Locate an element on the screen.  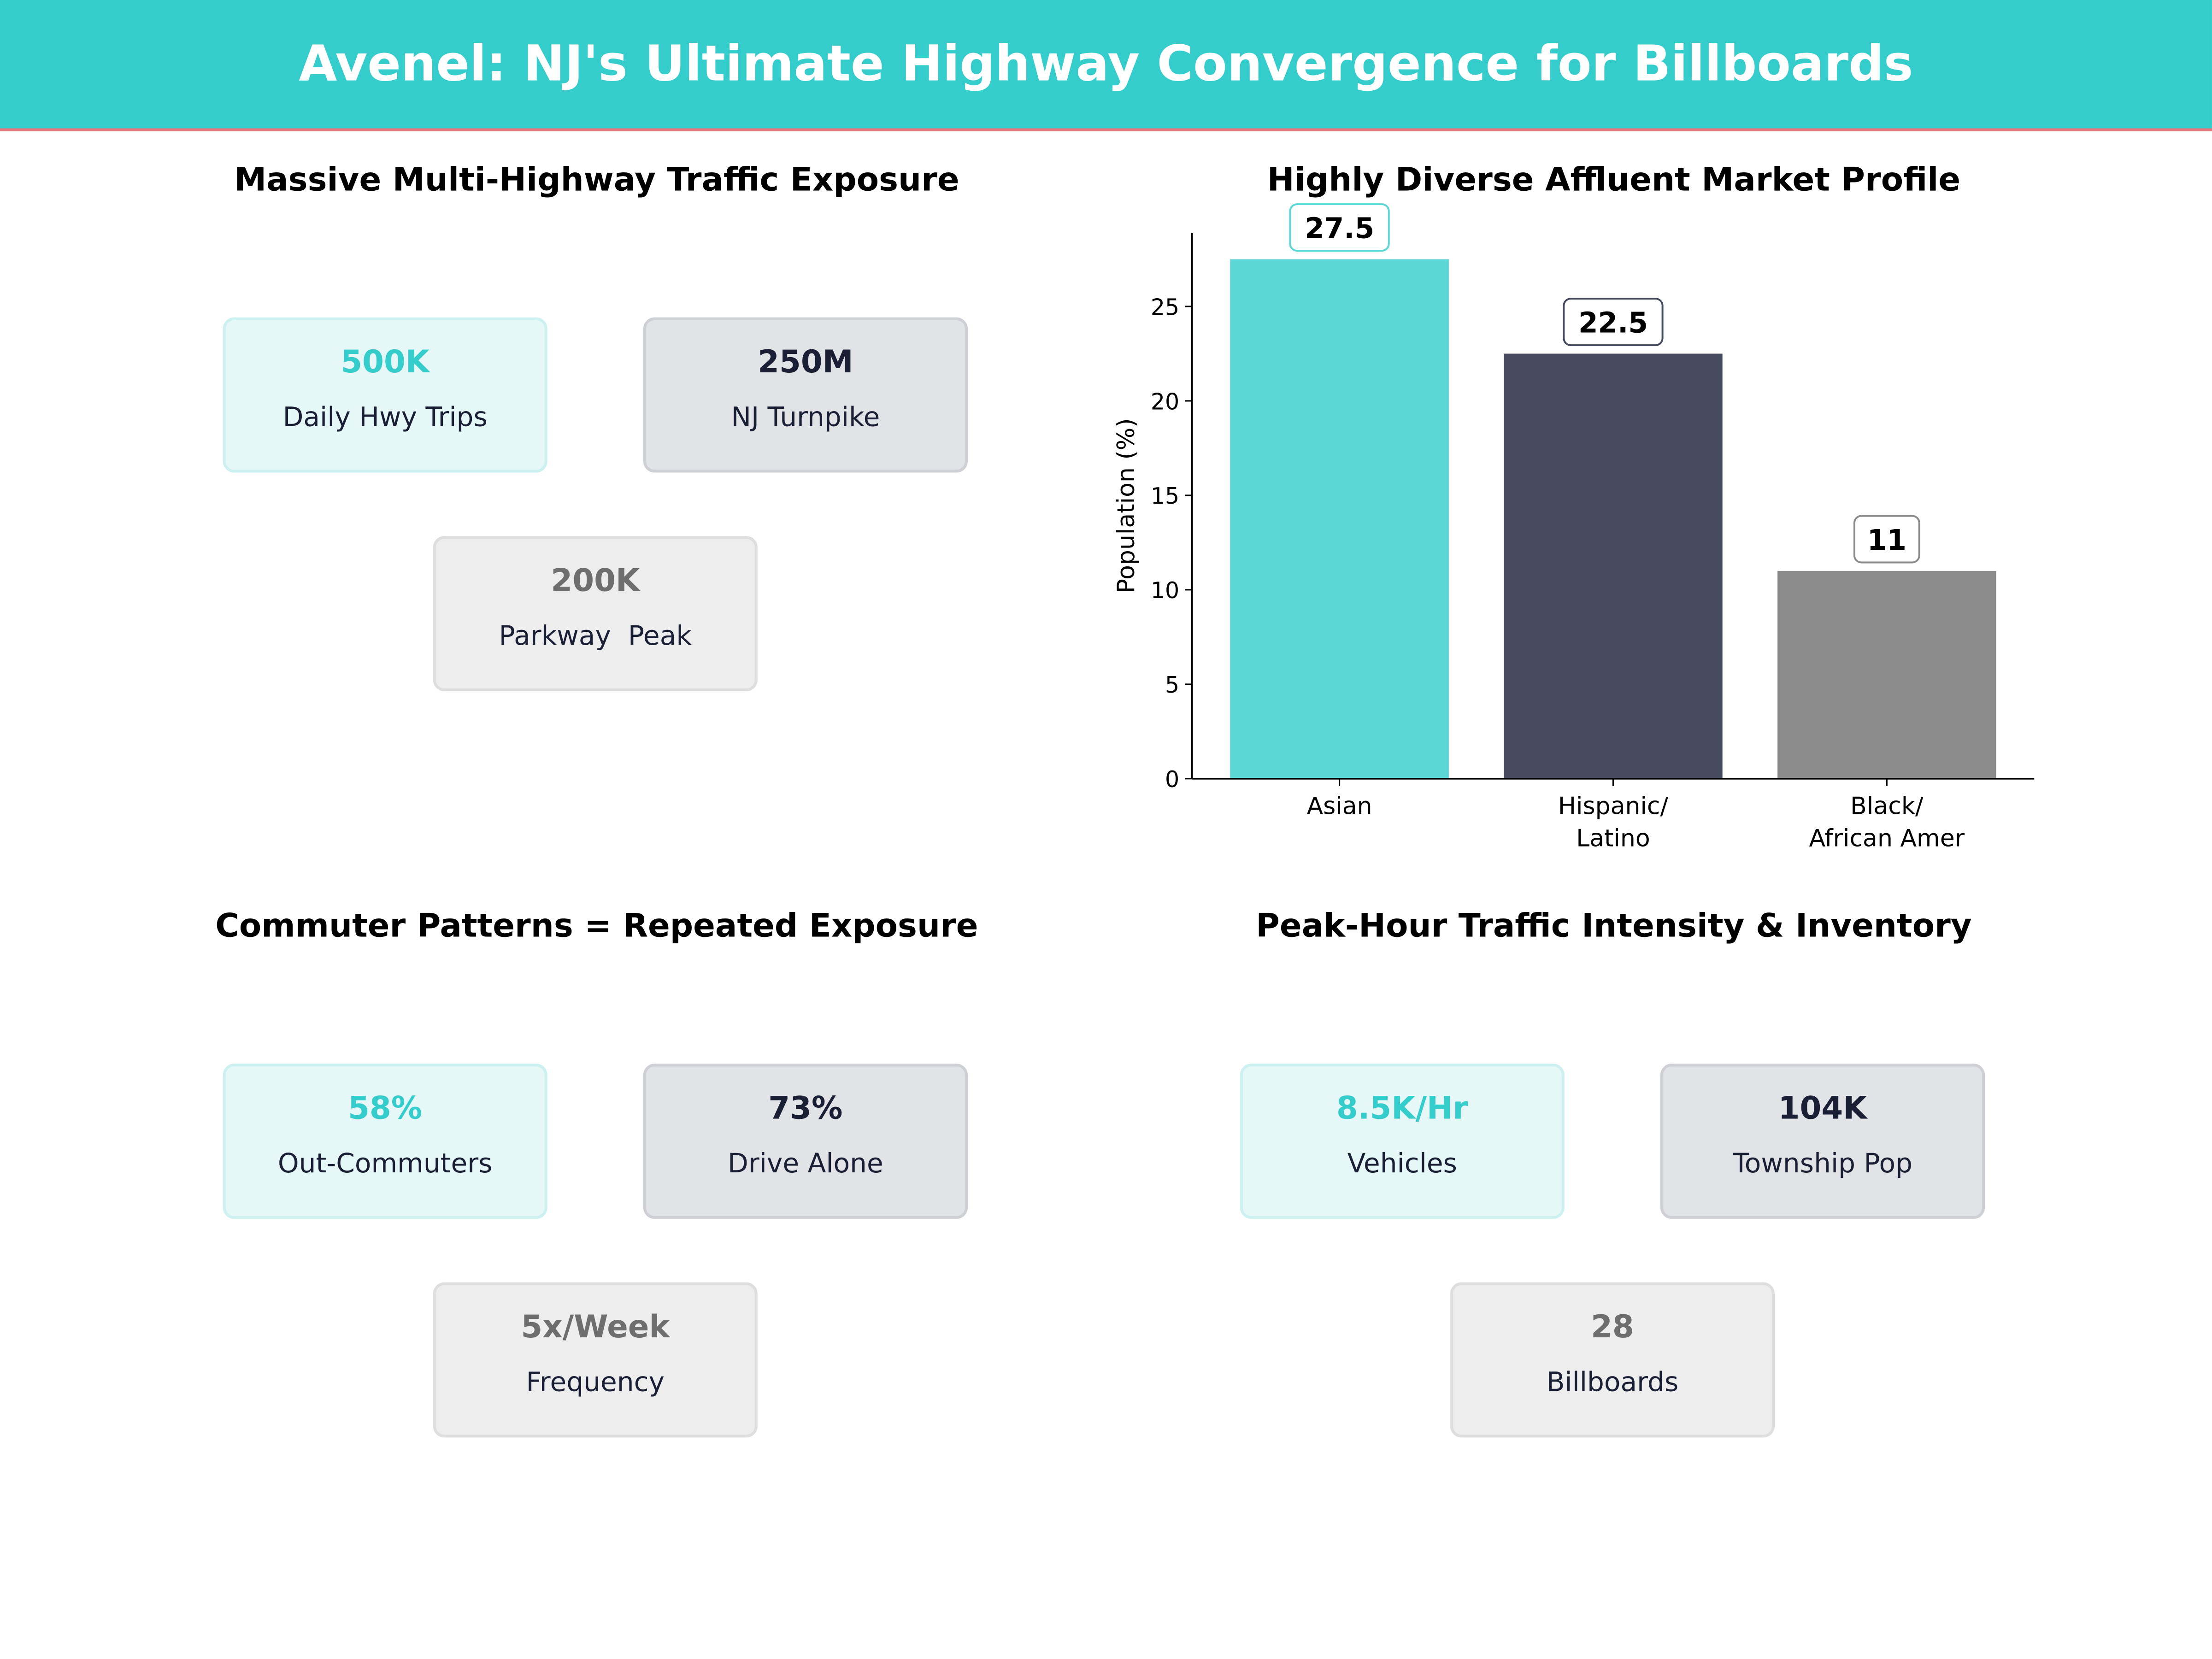
metric-label: Parkway Peak is located at coordinates (595, 636).